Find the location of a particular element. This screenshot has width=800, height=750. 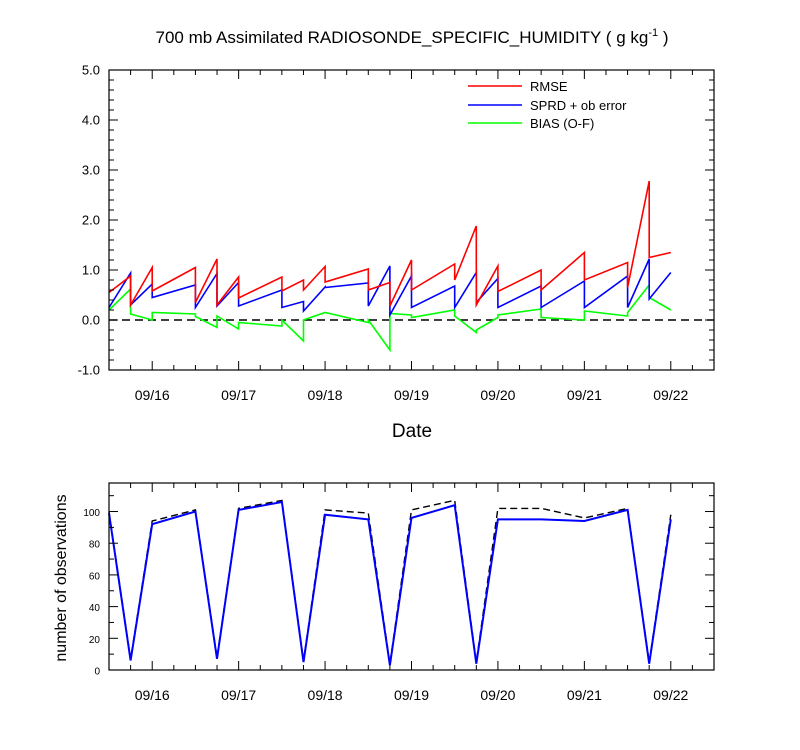

y-tick-label: 60 is located at coordinates (95, 576).